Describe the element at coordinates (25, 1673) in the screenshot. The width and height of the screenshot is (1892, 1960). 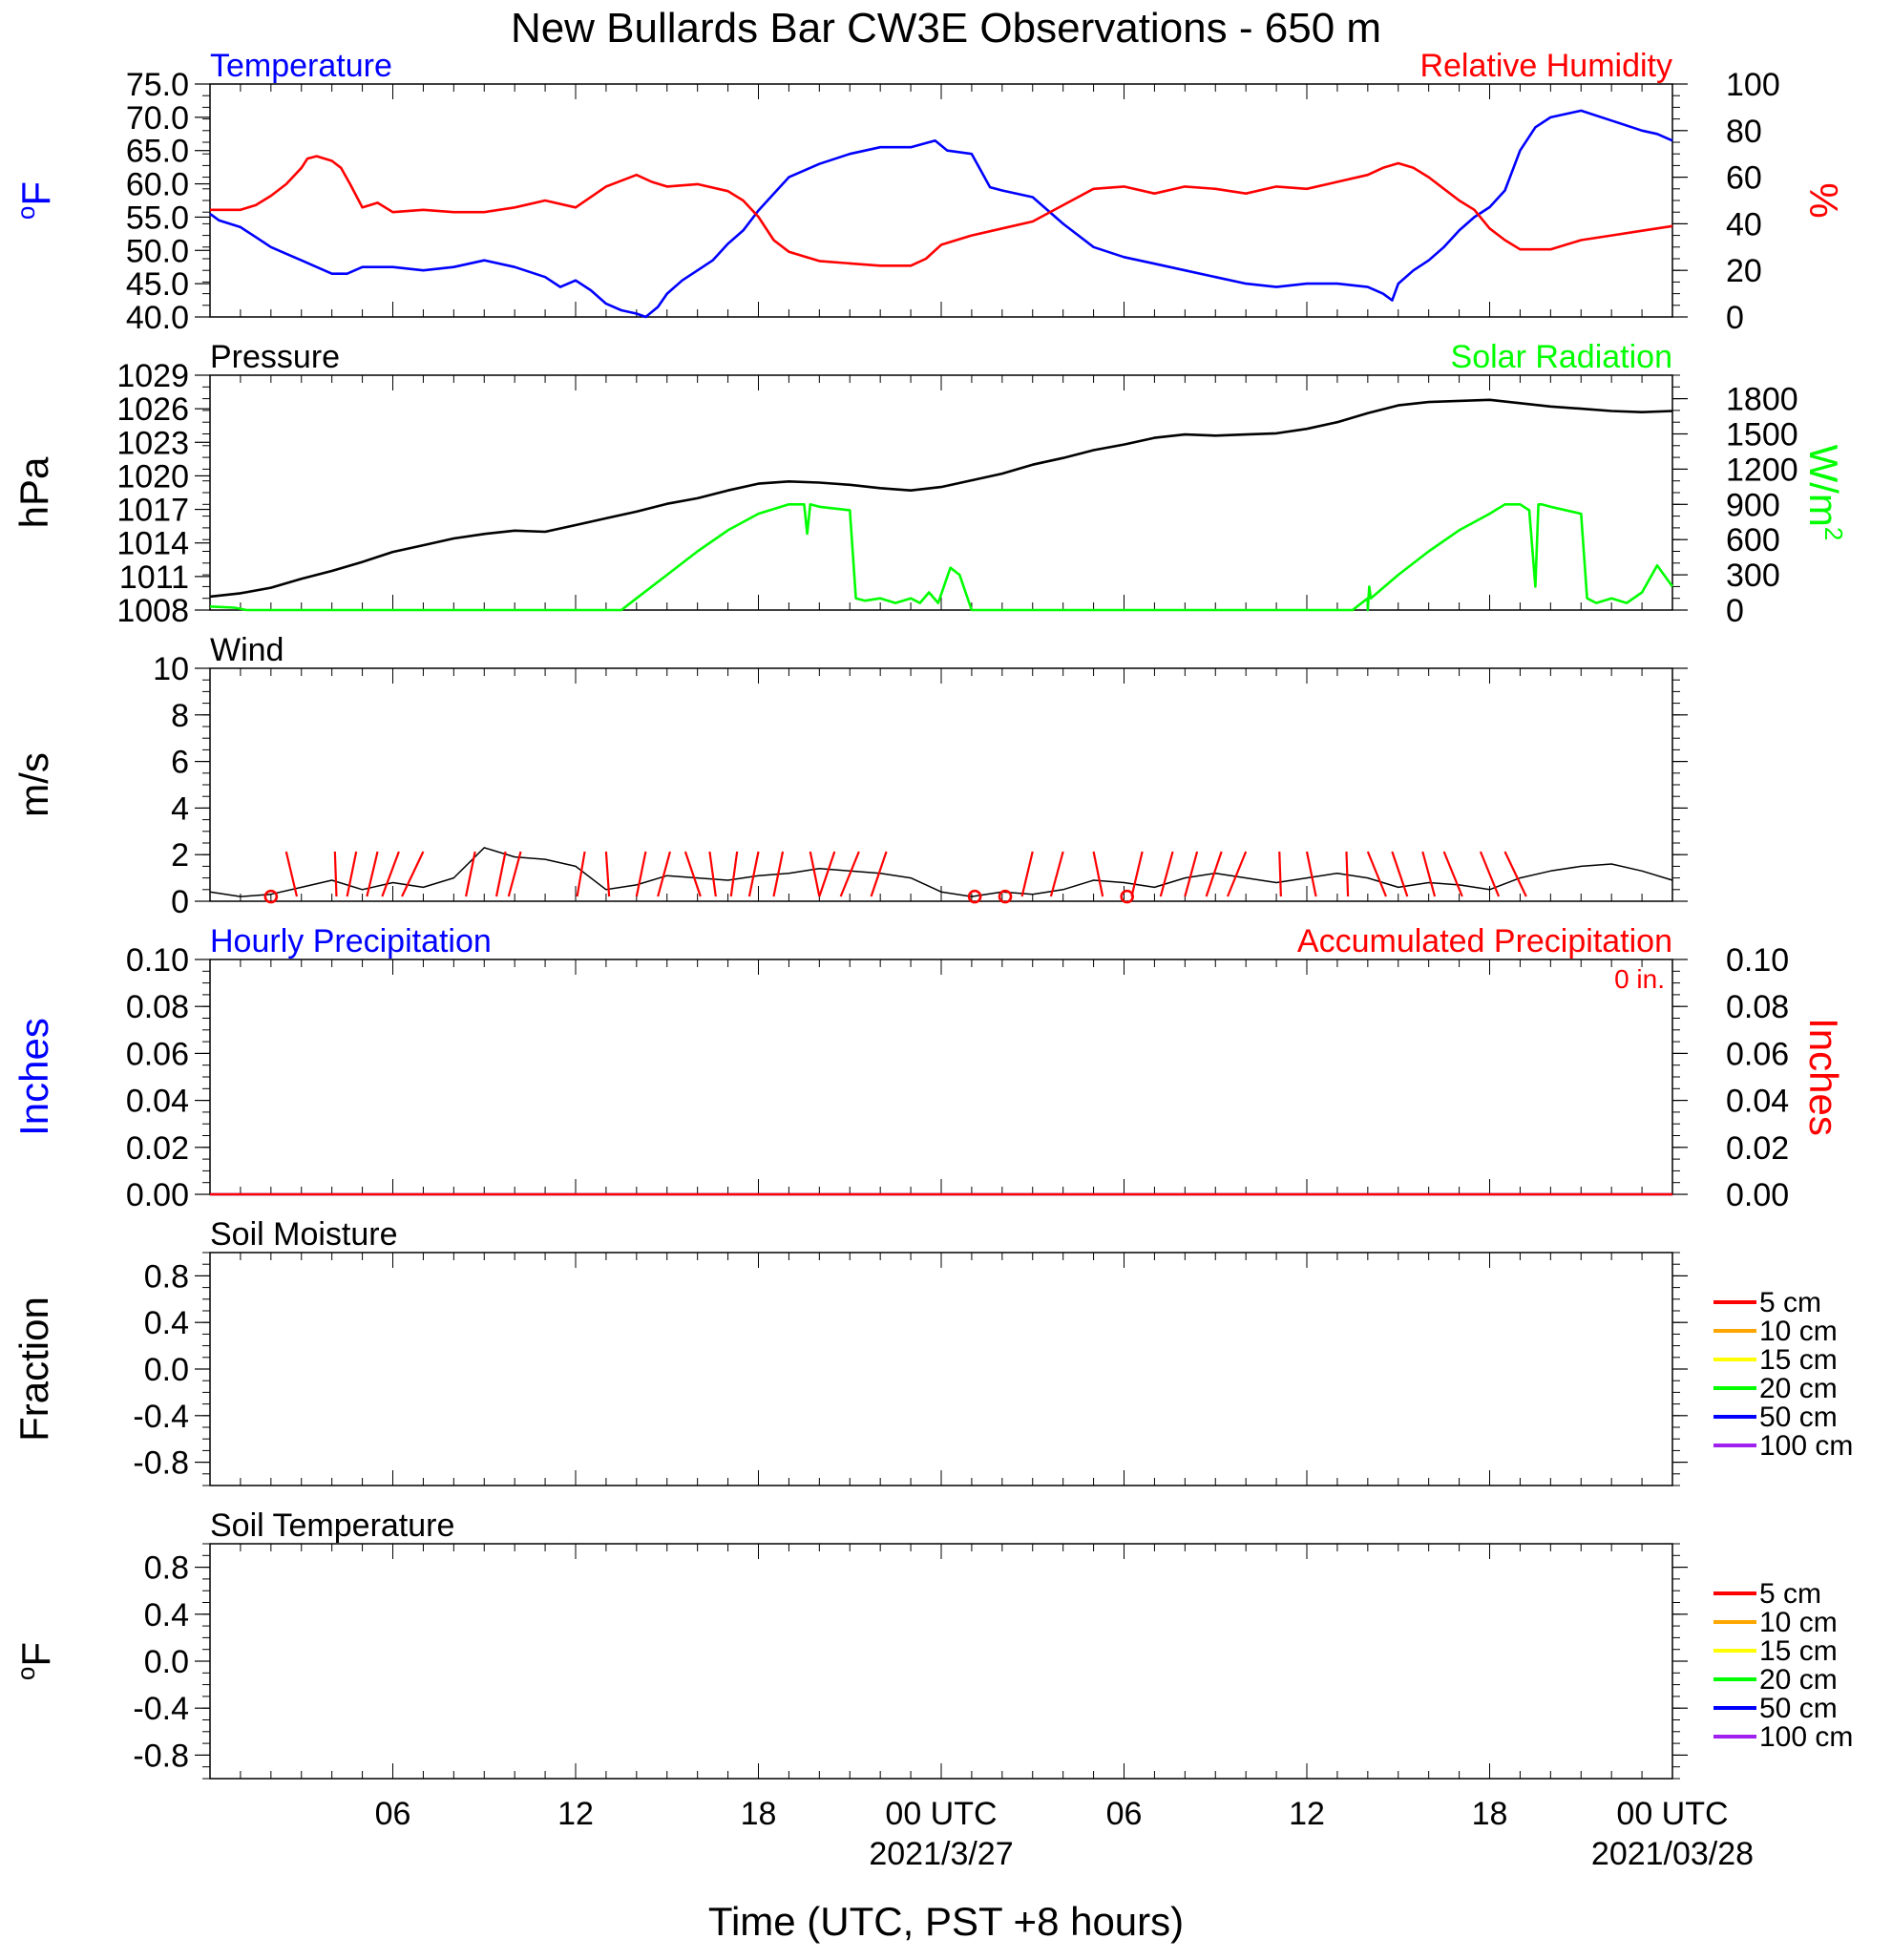
I see `degree-symbol: o` at that location.